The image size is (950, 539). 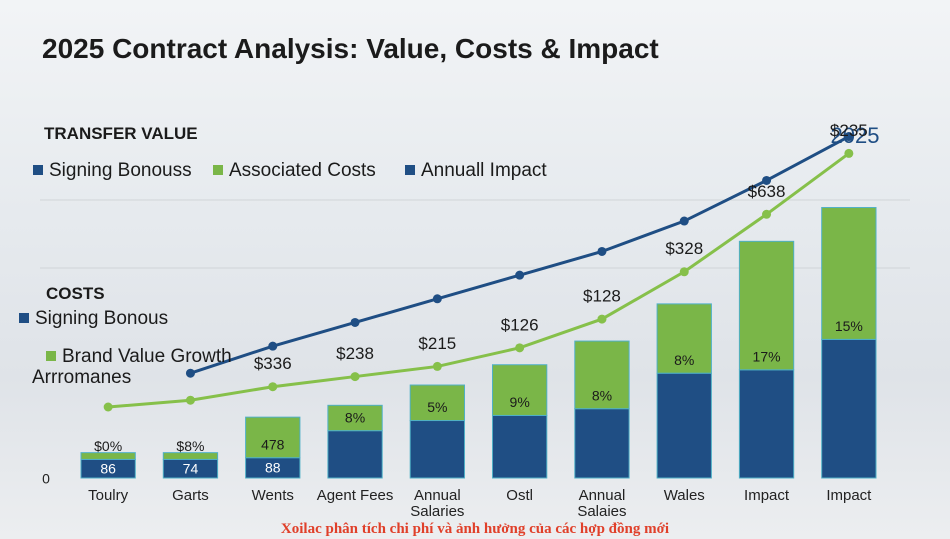 What do you see at coordinates (108, 446) in the screenshot?
I see `segment-label: $0%` at bounding box center [108, 446].